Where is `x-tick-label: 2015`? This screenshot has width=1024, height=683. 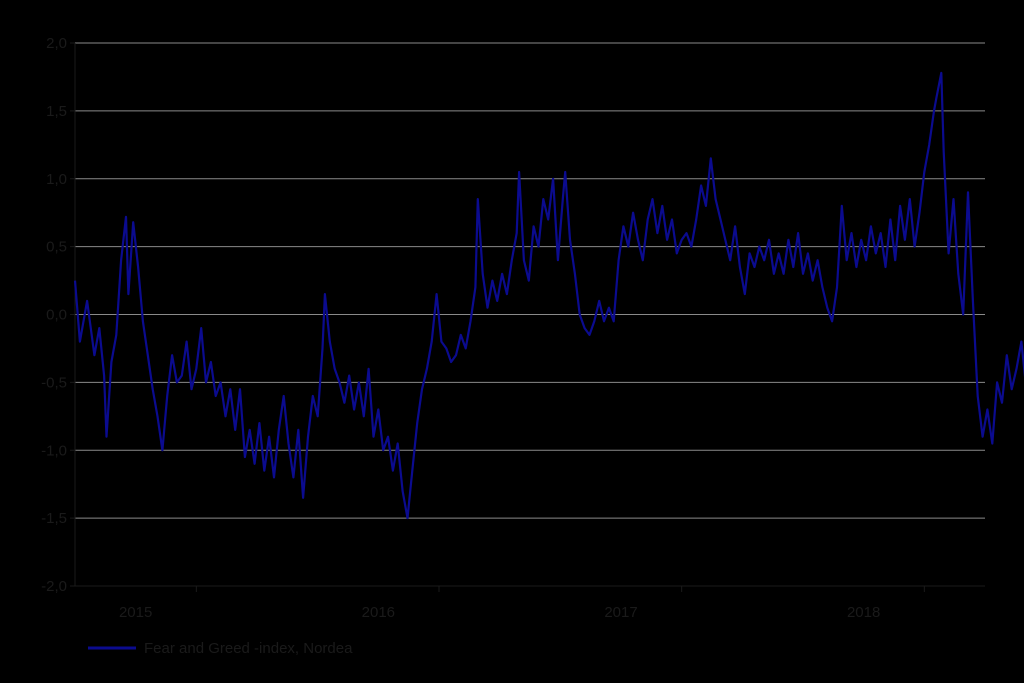
x-tick-label: 2015 is located at coordinates (135, 612).